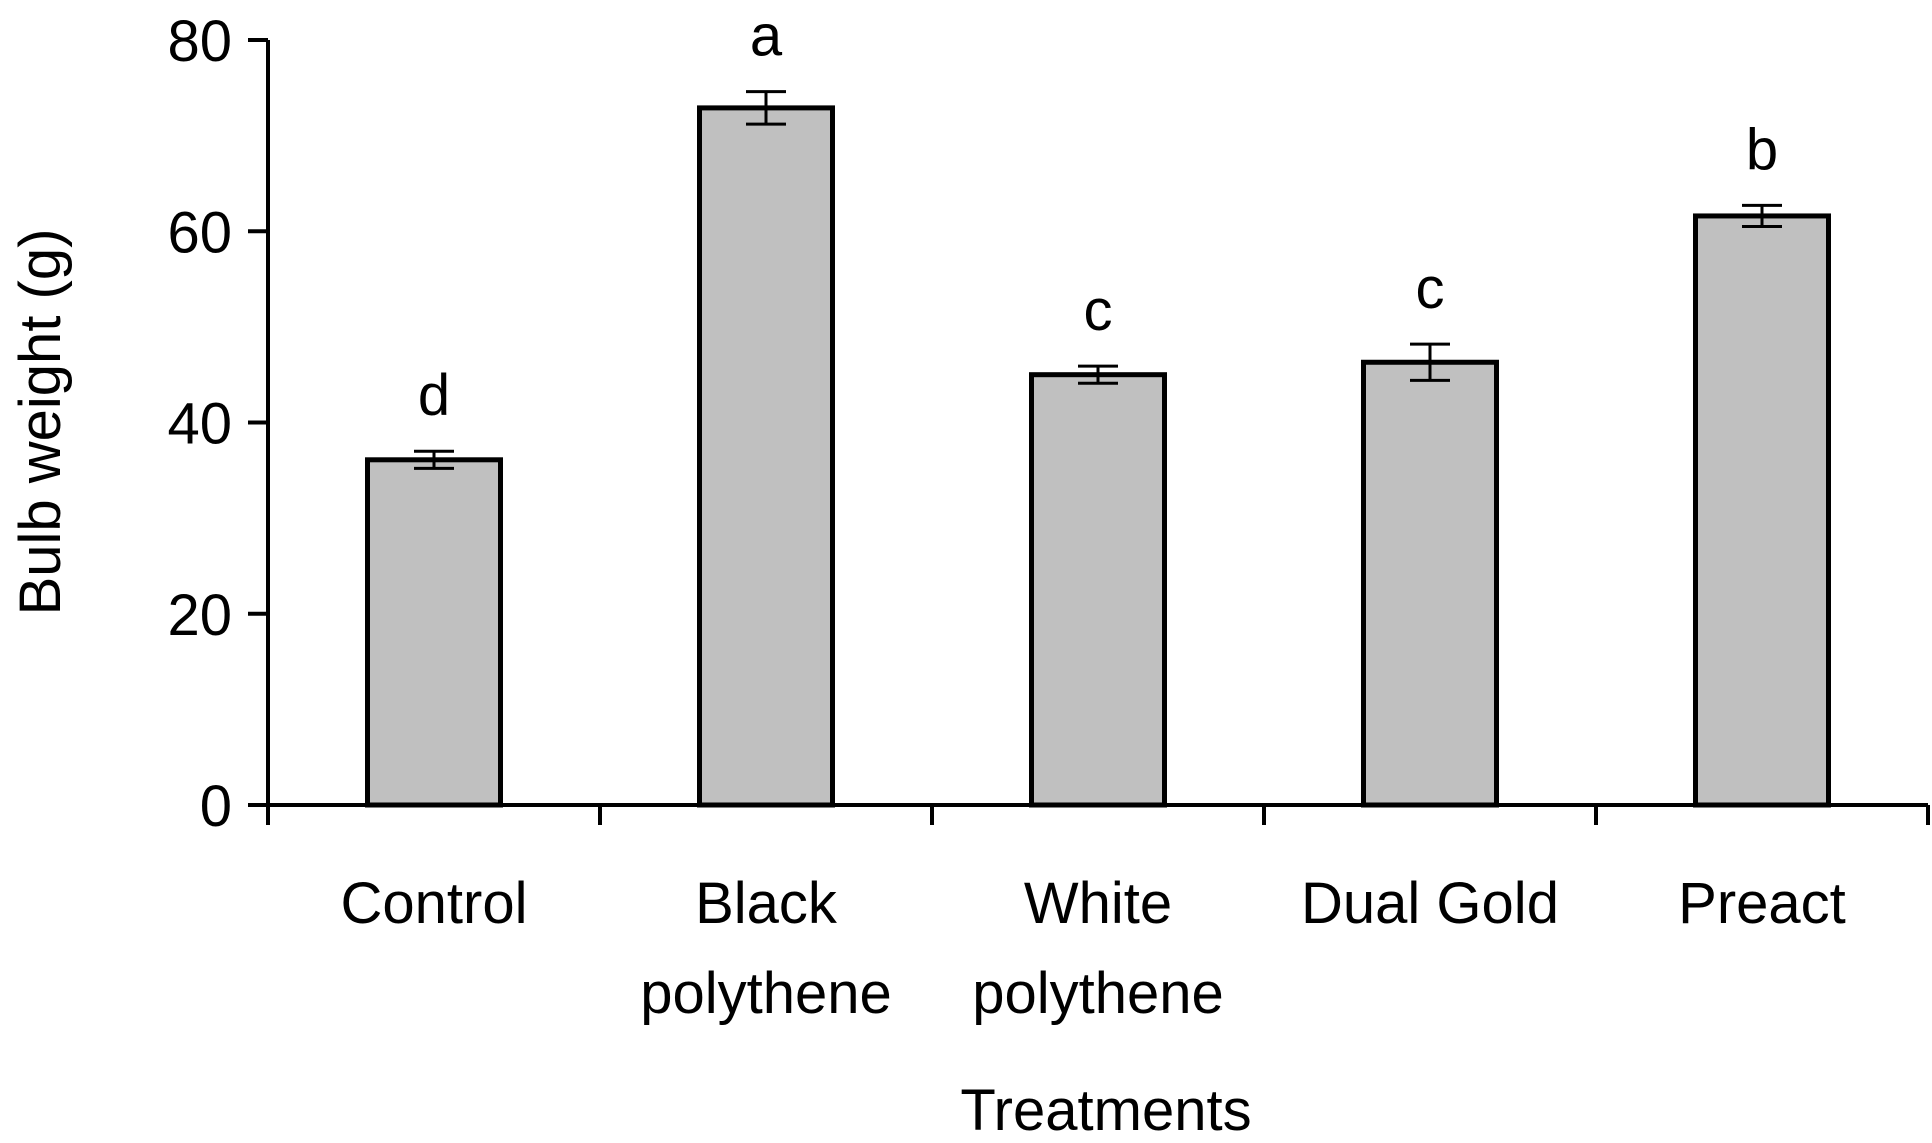 The width and height of the screenshot is (1932, 1143). Describe the element at coordinates (1762, 903) in the screenshot. I see `x-category-label: Preact` at that location.